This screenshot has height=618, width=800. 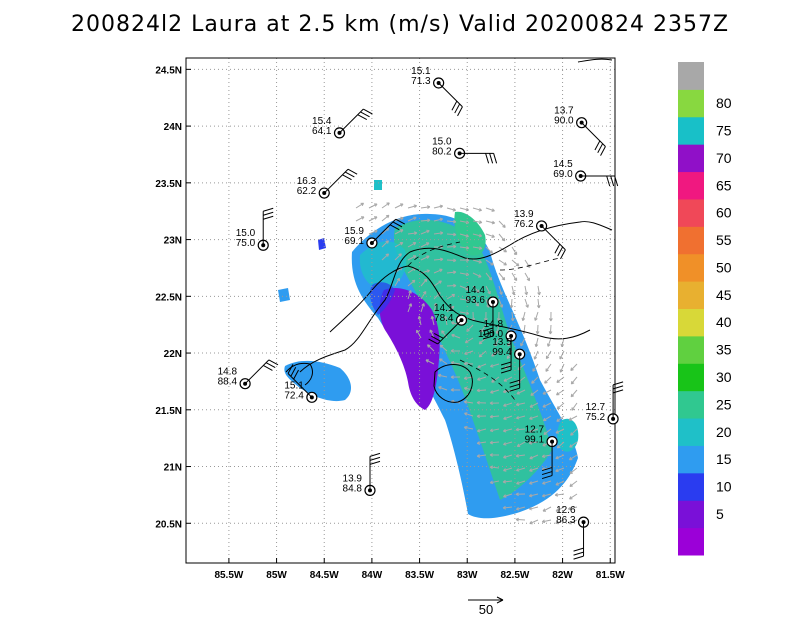 What do you see at coordinates (327, 183) in the screenshot?
I see `station-5: 16.362.2` at bounding box center [327, 183].